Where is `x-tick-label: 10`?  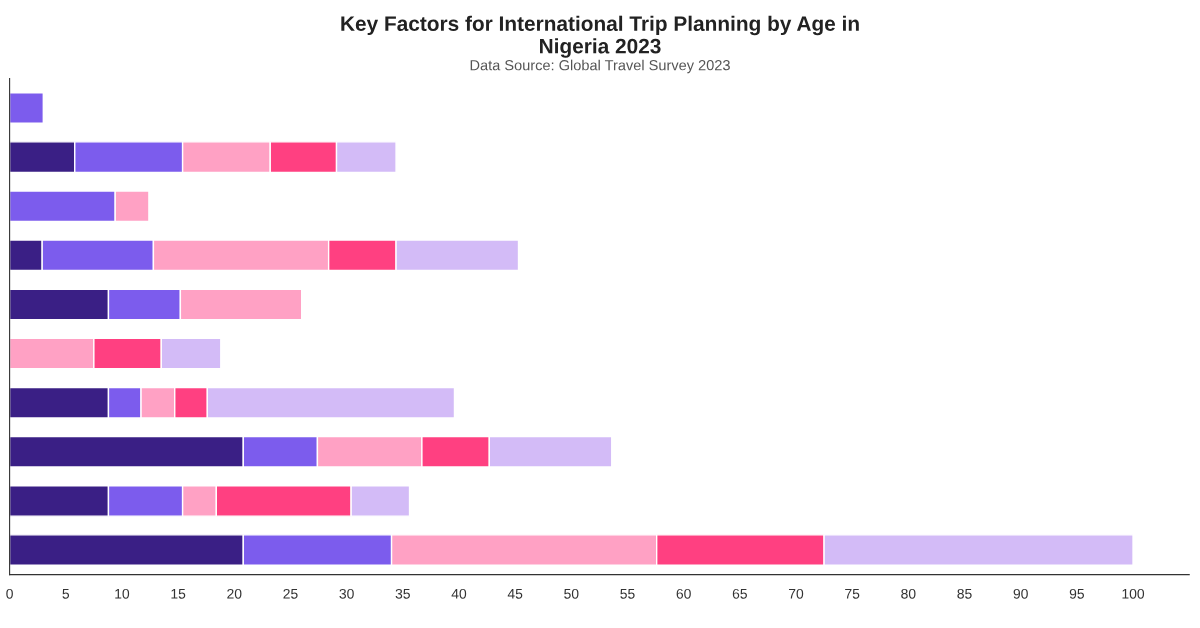
x-tick-label: 10 is located at coordinates (122, 593).